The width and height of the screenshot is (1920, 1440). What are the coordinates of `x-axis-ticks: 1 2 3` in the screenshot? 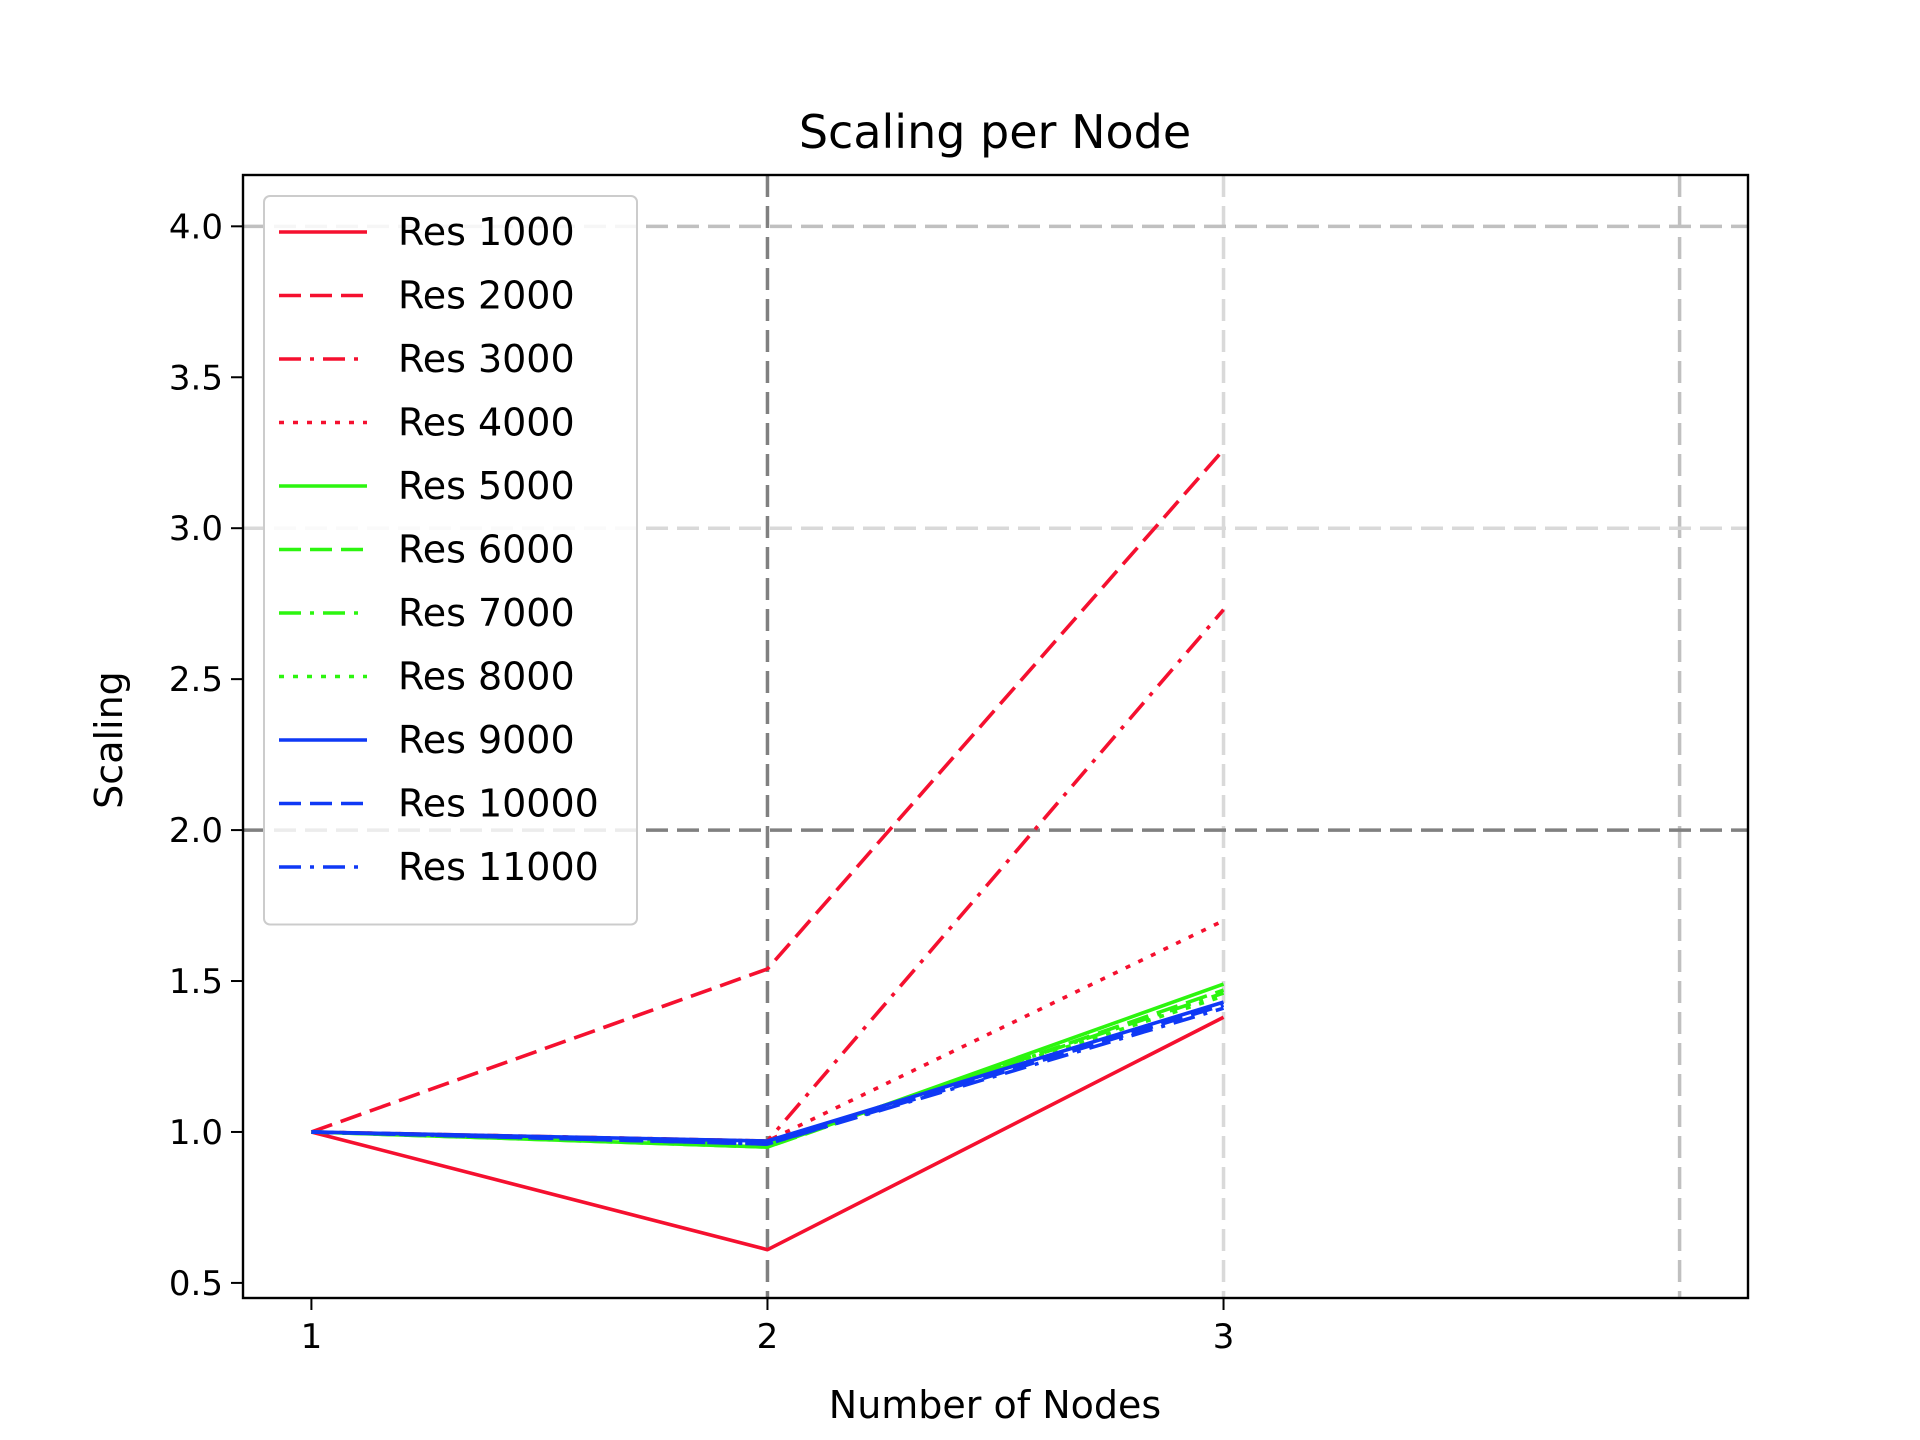 It's located at (768, 1327).